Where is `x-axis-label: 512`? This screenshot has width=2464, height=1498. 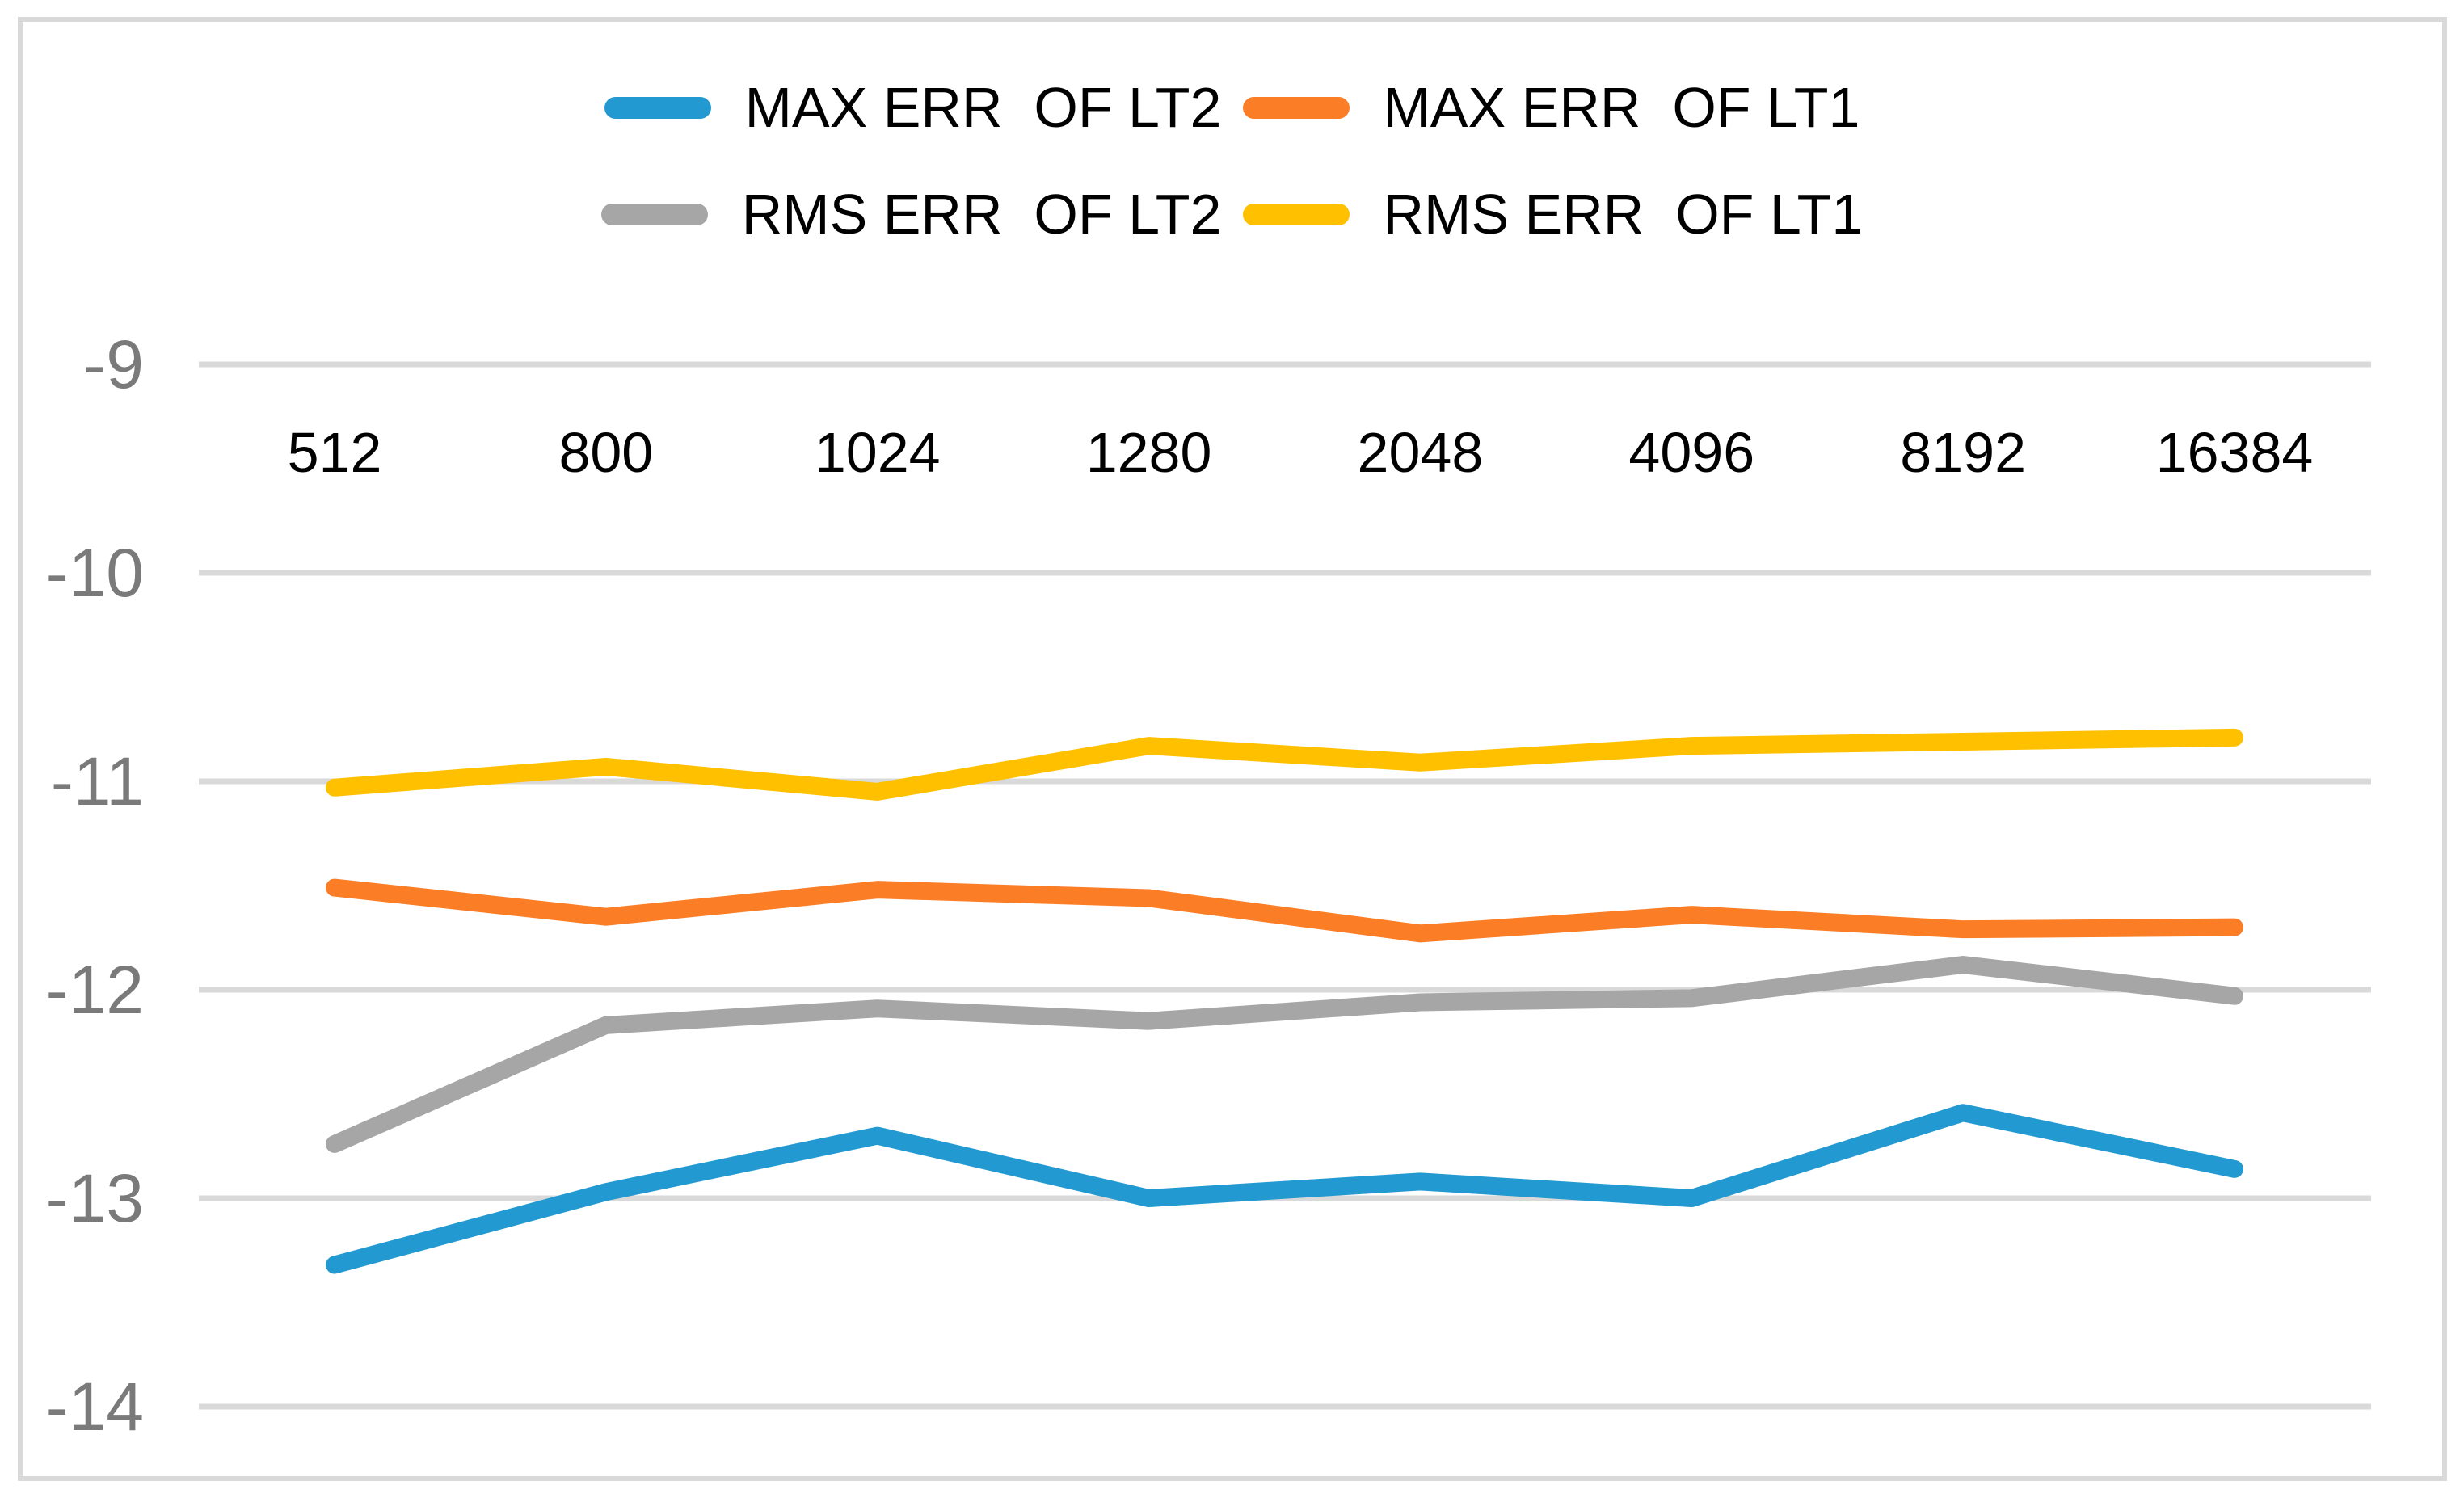 x-axis-label: 512 is located at coordinates (334, 452).